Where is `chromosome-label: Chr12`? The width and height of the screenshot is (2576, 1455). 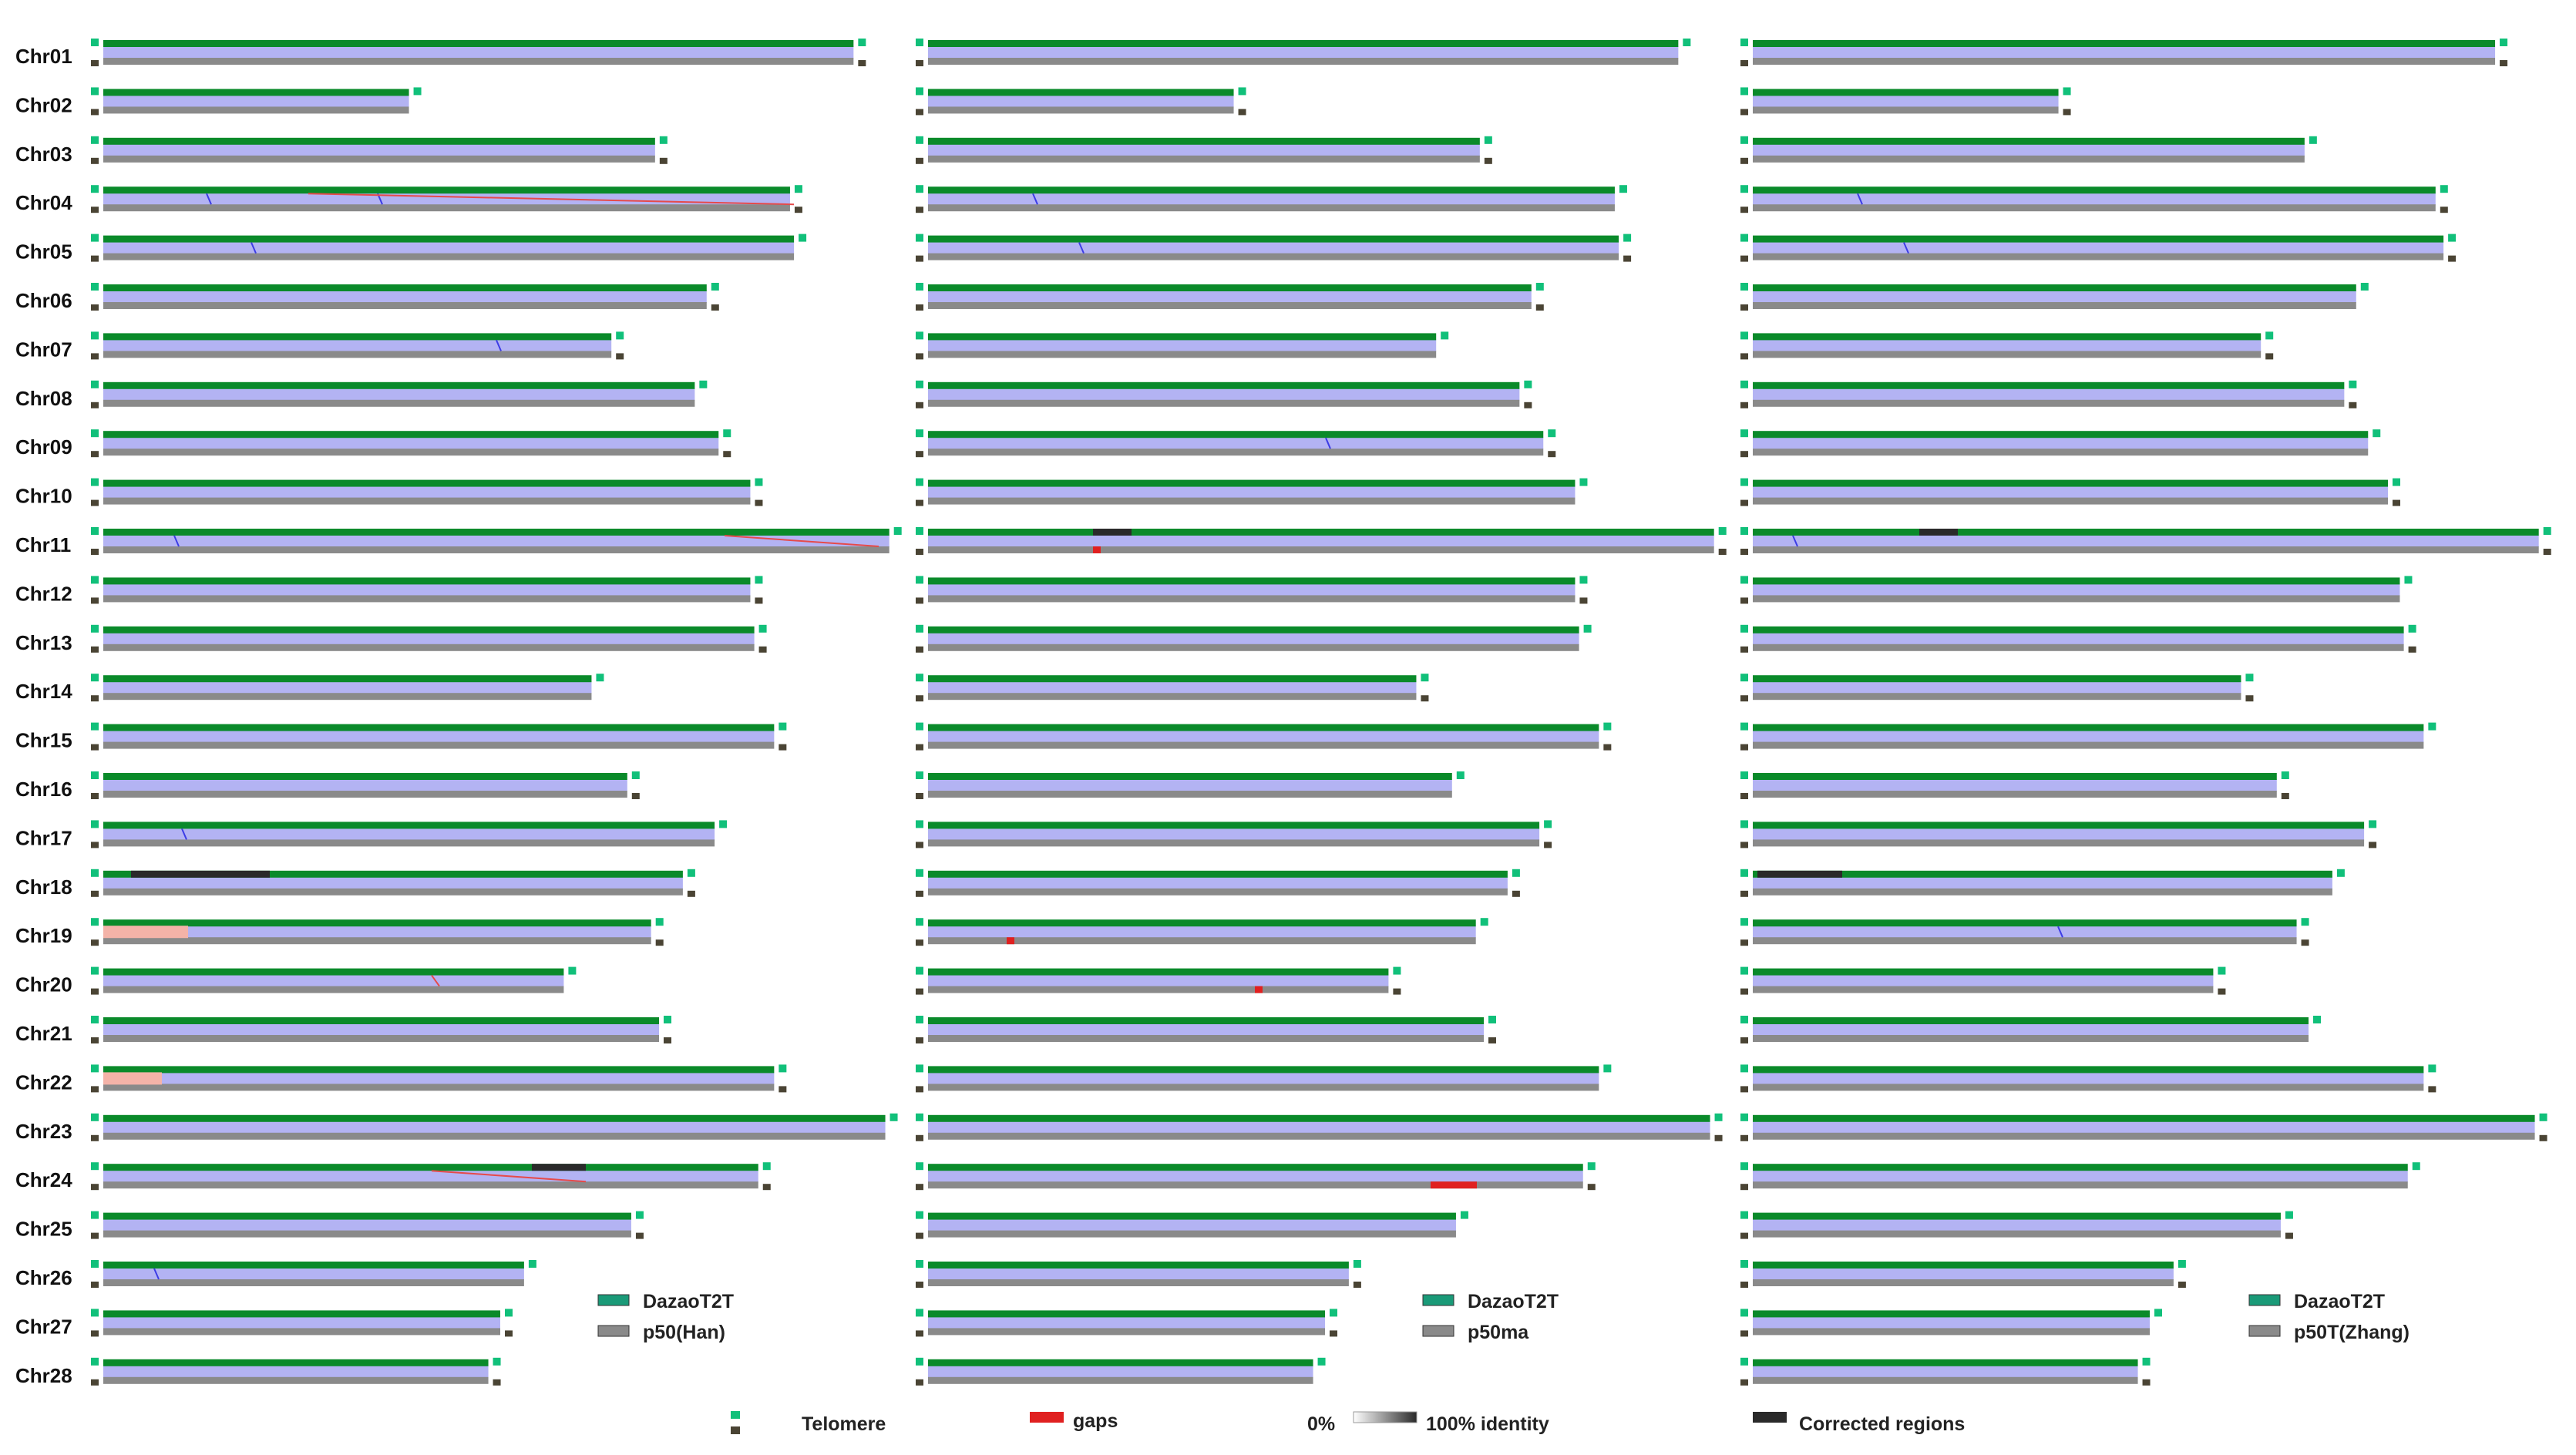 chromosome-label: Chr12 is located at coordinates (43, 594).